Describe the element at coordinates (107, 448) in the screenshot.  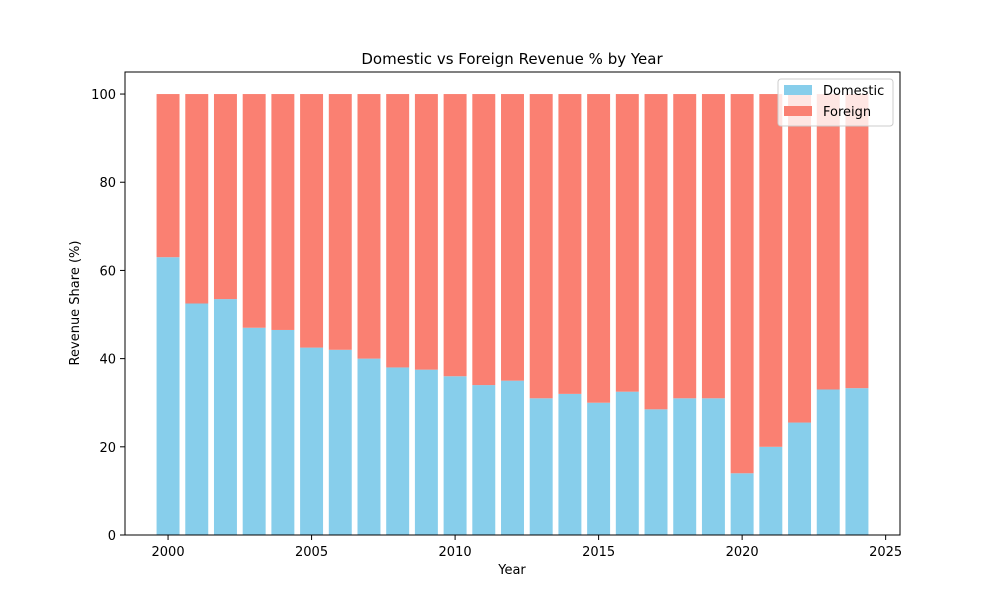
I see `y-tick-label: 20` at that location.